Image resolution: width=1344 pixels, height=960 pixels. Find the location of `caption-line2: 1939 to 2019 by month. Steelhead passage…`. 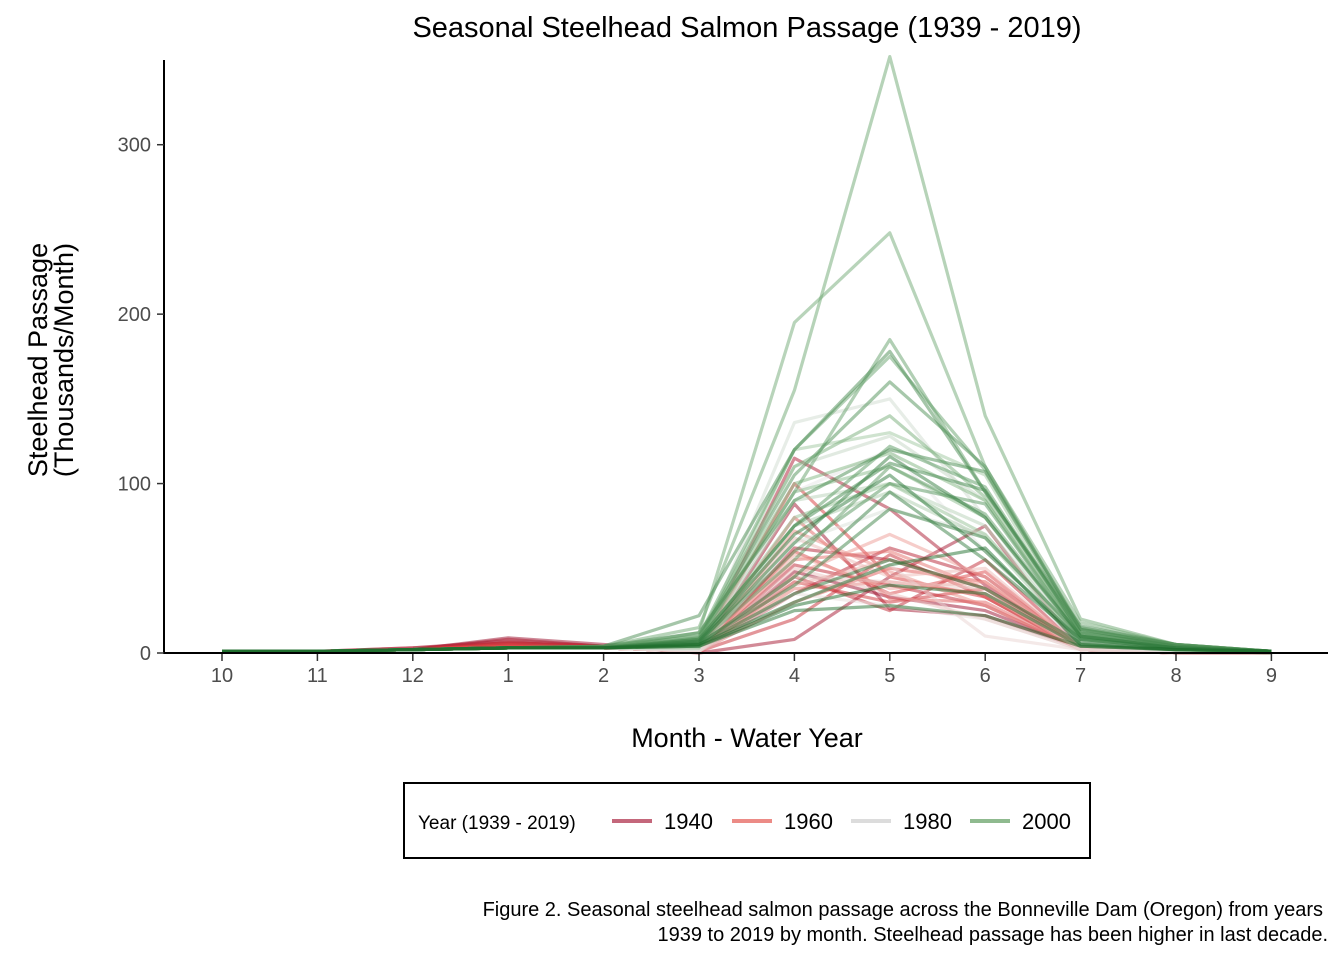

caption-line2: 1939 to 2019 by month. Steelhead passage… is located at coordinates (993, 935).